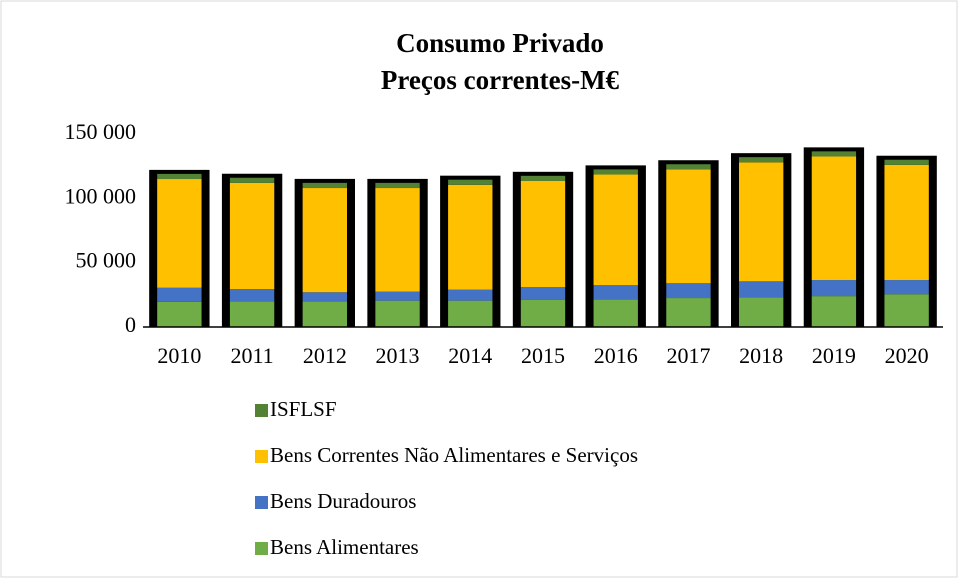 Image resolution: width=958 pixels, height=578 pixels. Describe the element at coordinates (616, 355) in the screenshot. I see `x-tick-label: 2016` at that location.